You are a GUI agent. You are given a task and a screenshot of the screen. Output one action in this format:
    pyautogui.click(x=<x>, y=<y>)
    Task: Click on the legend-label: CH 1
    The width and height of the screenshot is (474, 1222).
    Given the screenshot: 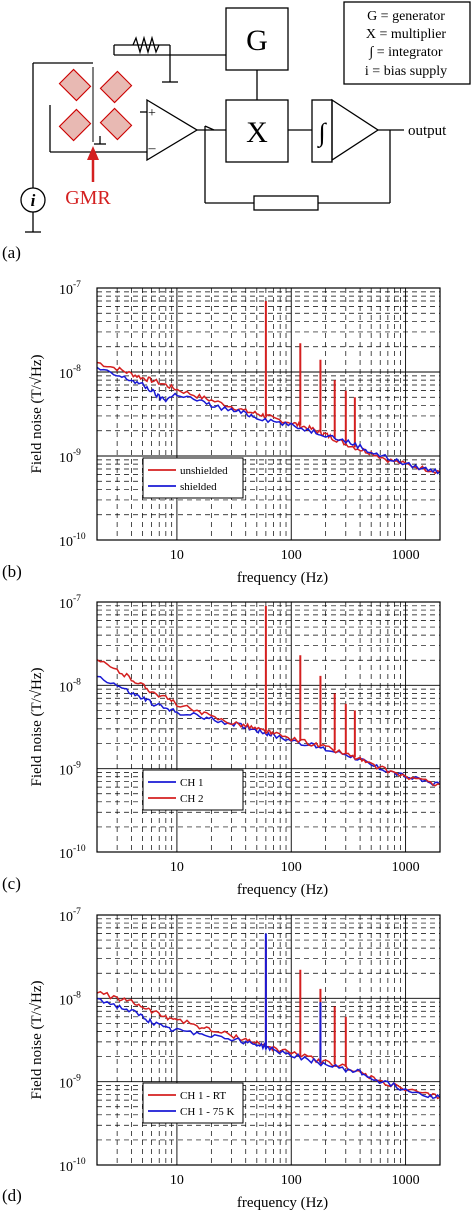 What is the action you would take?
    pyautogui.click(x=192, y=783)
    